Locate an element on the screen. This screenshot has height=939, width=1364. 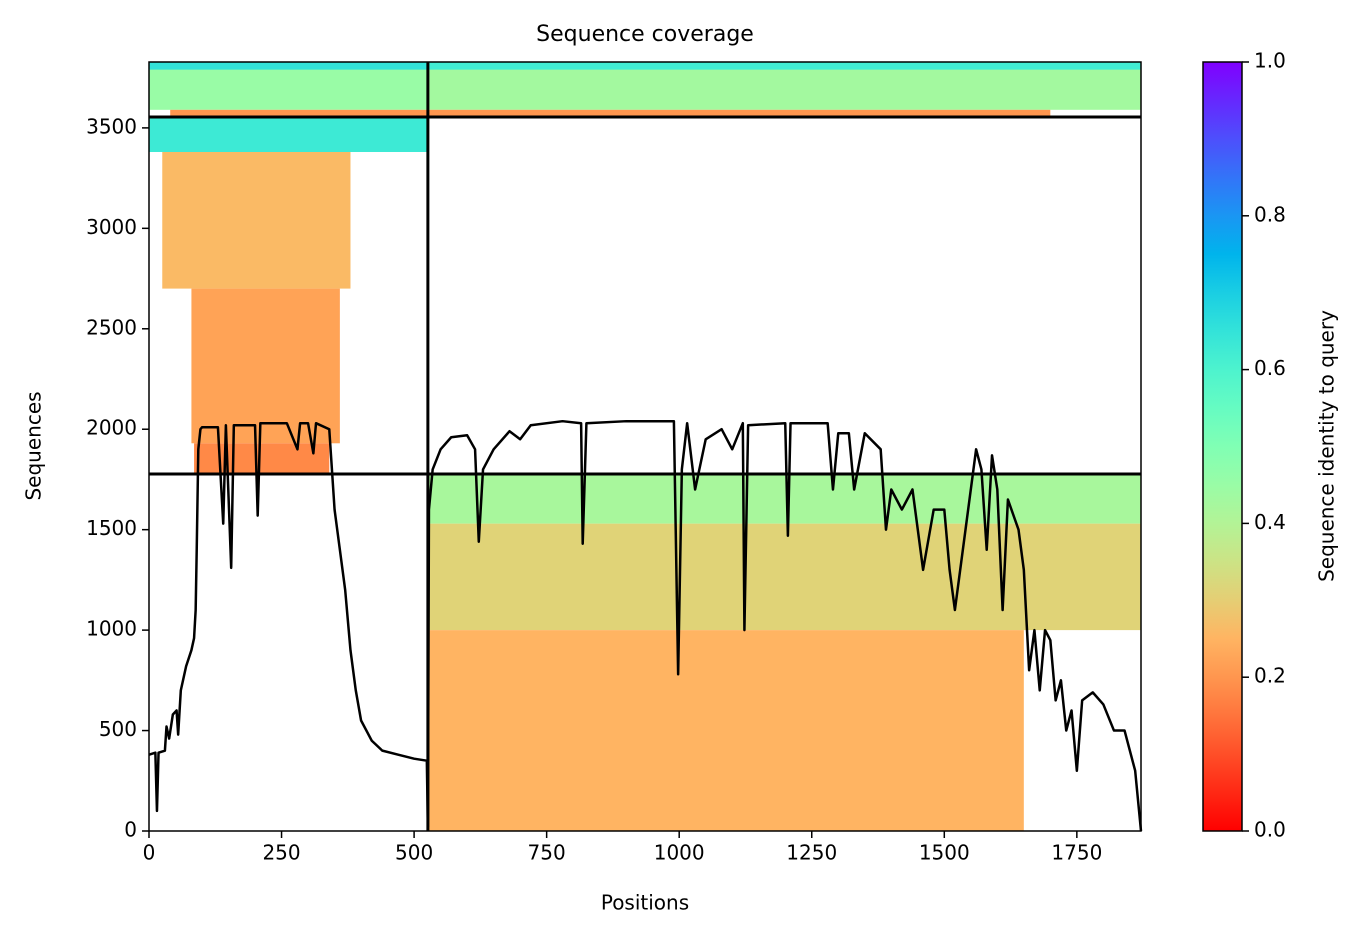
x-tick-label: 1750 is located at coordinates (1076, 853).